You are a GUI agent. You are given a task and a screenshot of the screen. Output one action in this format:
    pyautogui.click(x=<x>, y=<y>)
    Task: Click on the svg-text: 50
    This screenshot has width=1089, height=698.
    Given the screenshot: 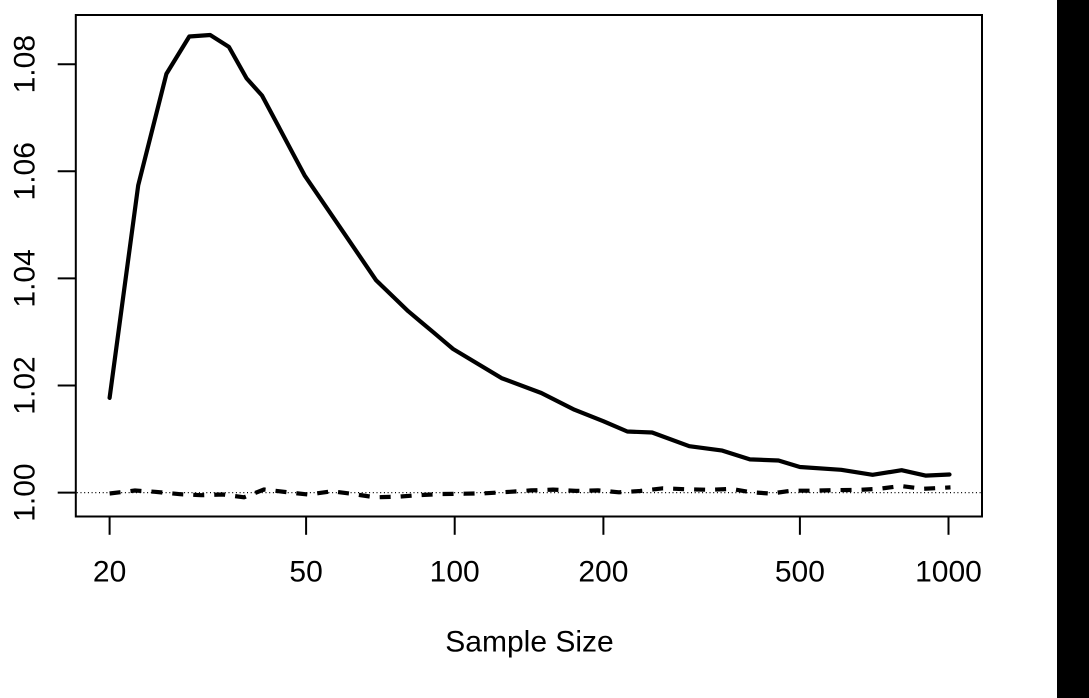 What is the action you would take?
    pyautogui.click(x=305, y=571)
    